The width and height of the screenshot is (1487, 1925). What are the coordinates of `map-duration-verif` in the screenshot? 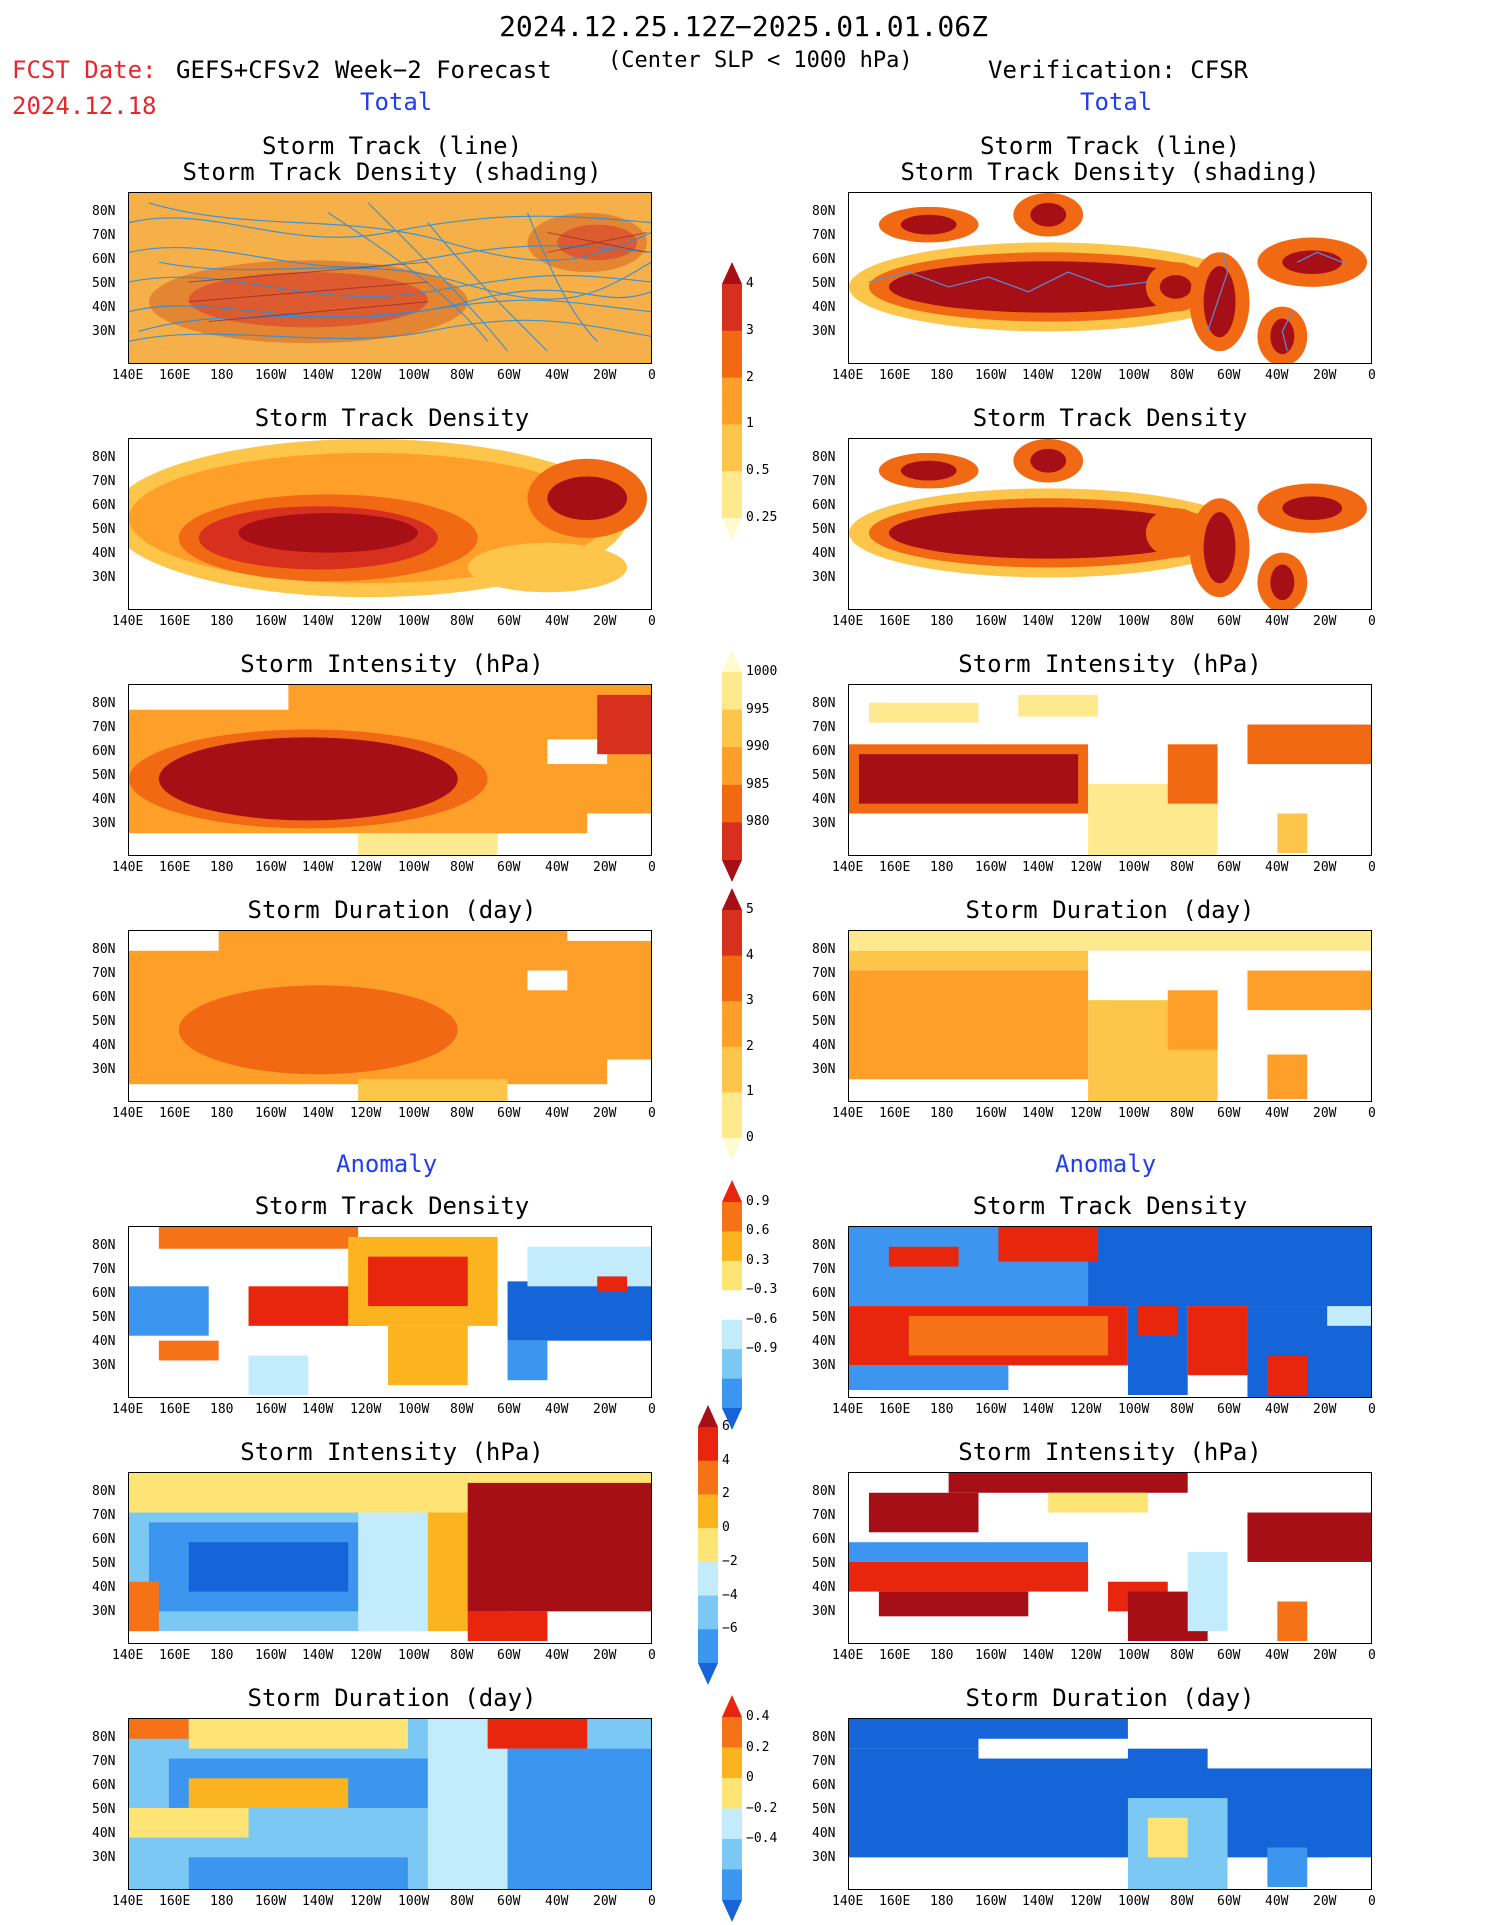 It's located at (1110, 1016).